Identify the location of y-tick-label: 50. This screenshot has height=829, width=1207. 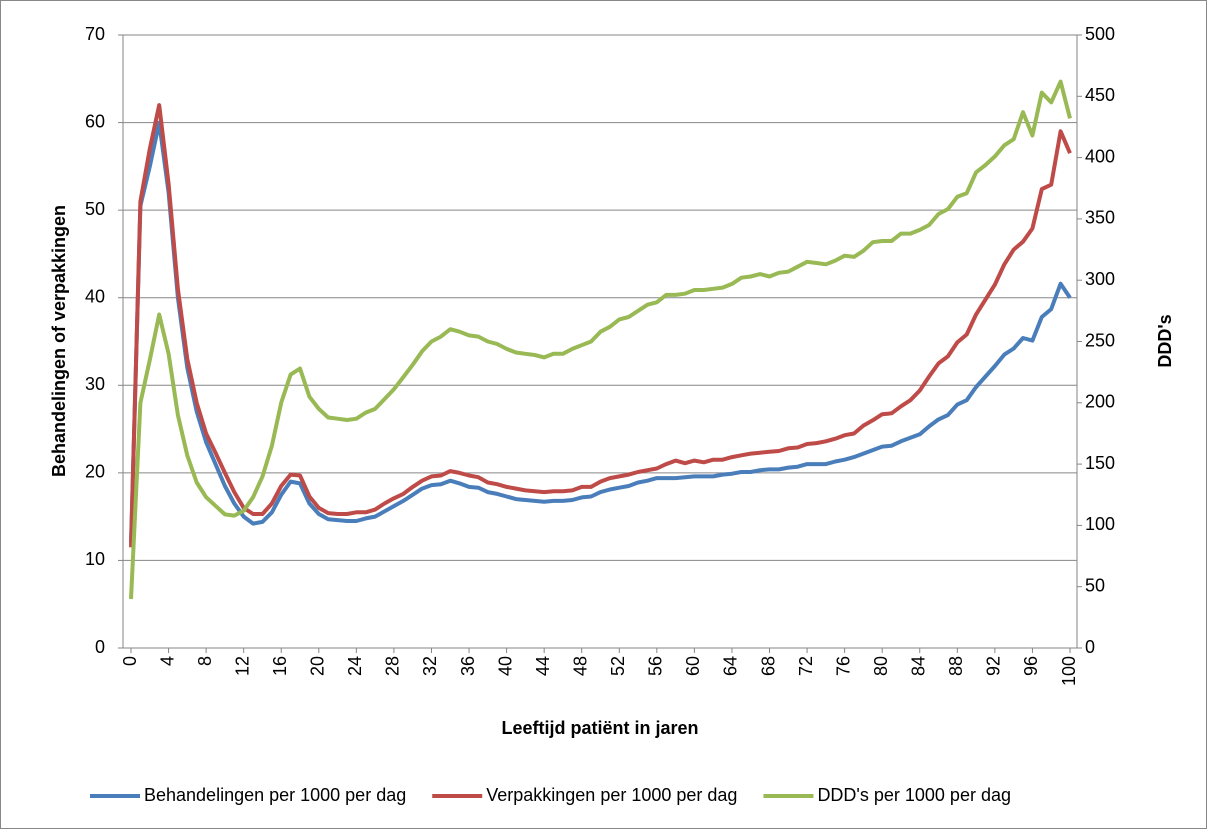
(95, 209).